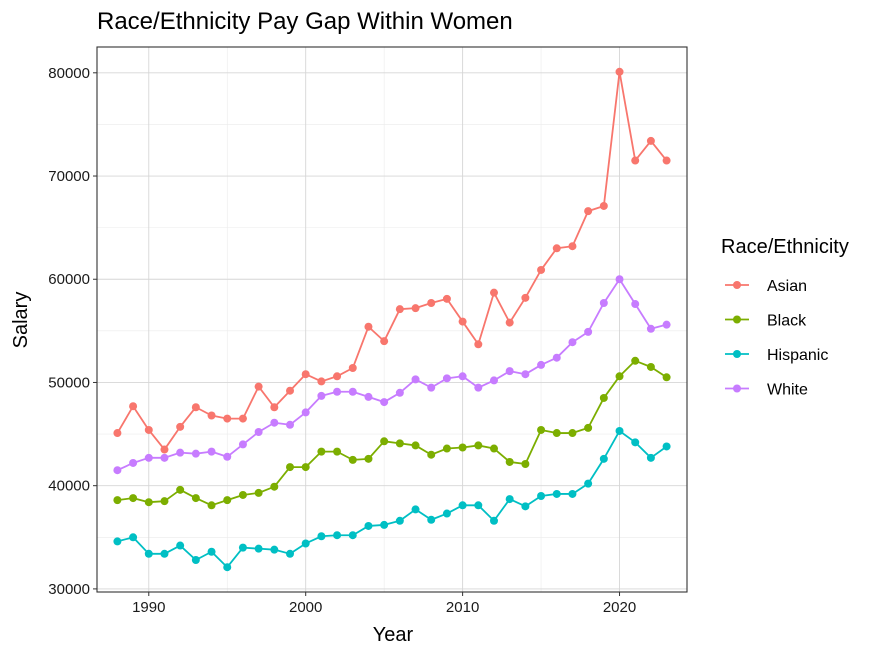 This screenshot has height=658, width=883. I want to click on legend-item-black: Black, so click(766, 321).